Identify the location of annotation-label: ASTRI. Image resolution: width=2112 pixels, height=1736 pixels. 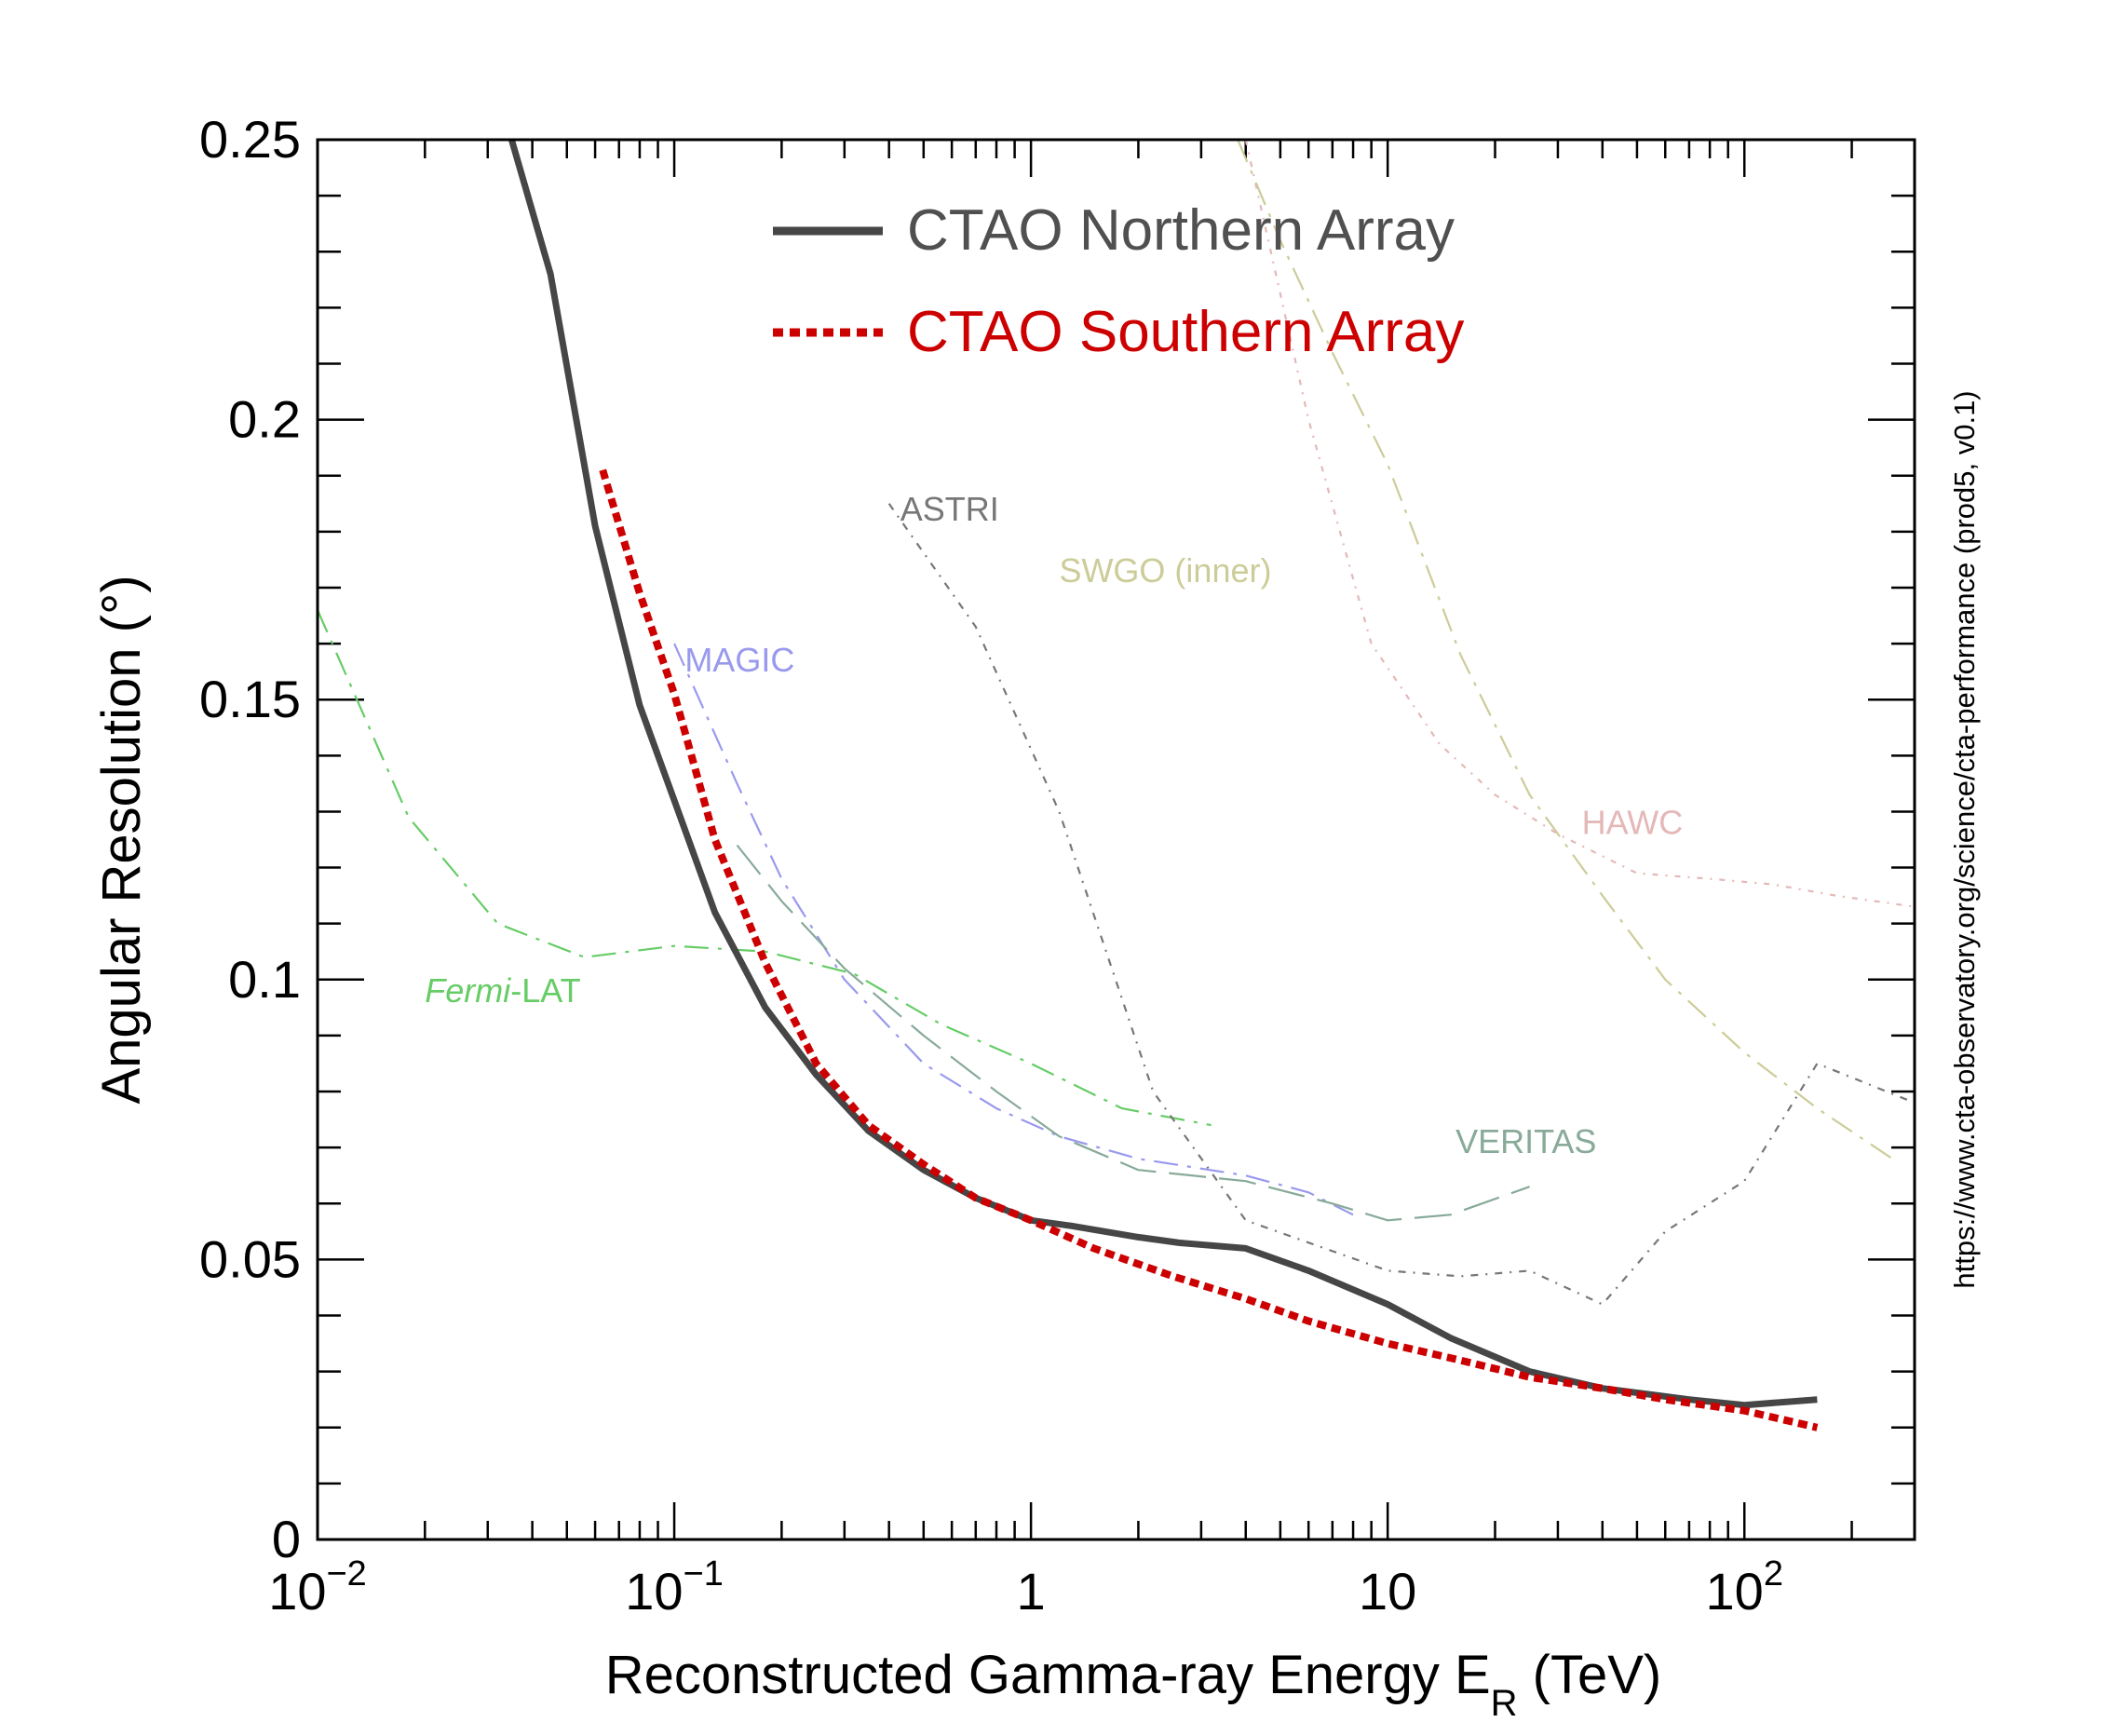
(950, 509).